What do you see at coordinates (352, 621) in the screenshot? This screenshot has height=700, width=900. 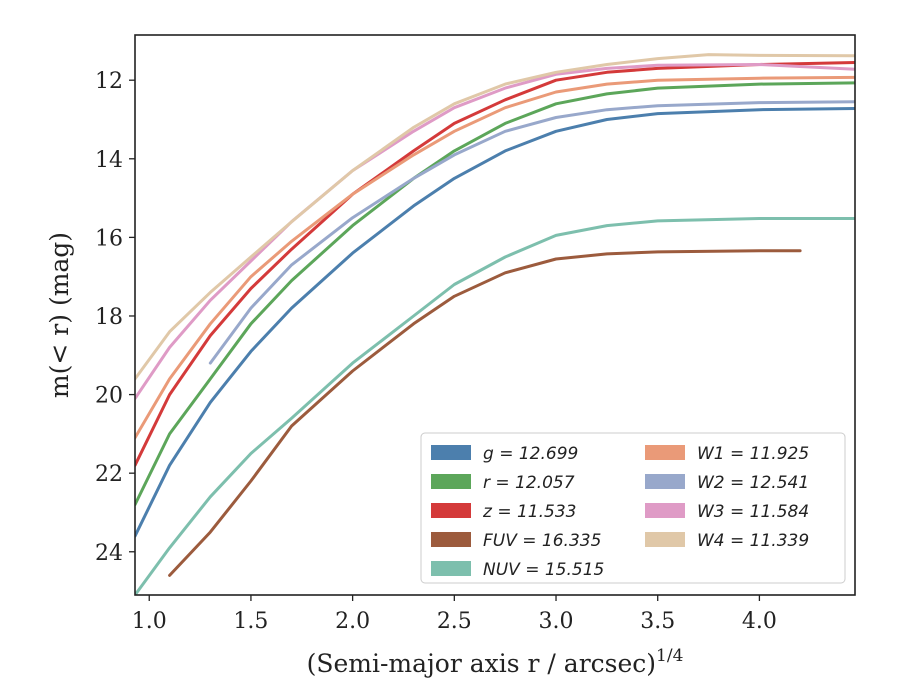 I see `x-tick-label: 2.0` at bounding box center [352, 621].